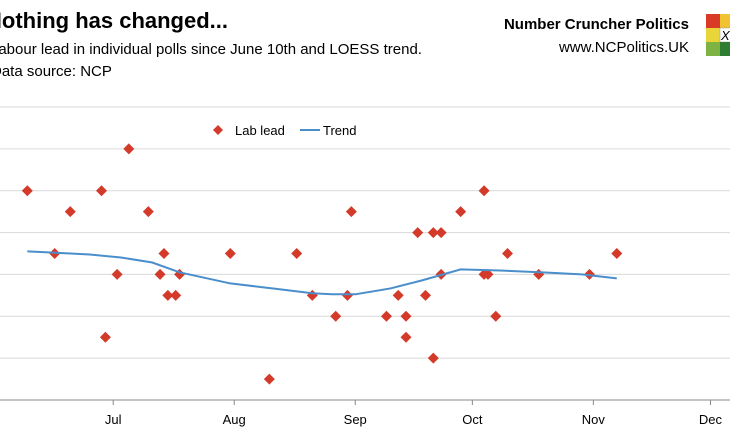  What do you see at coordinates (623, 47) in the screenshot?
I see `brand-url: www.NCPolitics.UK` at bounding box center [623, 47].